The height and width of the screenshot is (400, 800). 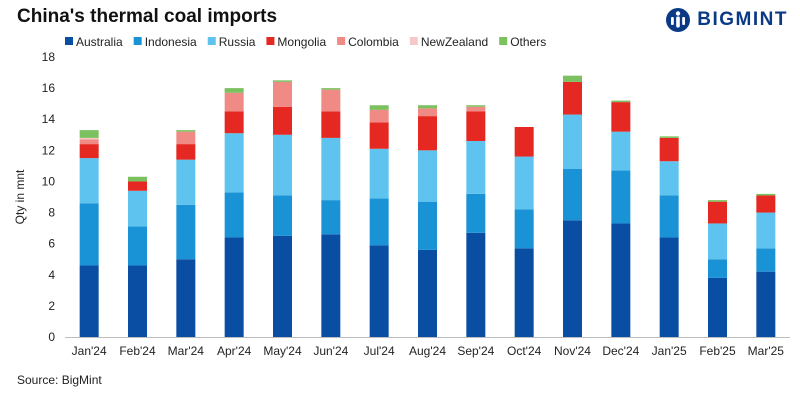 I want to click on bar-segment-newzealand, so click(x=89, y=138).